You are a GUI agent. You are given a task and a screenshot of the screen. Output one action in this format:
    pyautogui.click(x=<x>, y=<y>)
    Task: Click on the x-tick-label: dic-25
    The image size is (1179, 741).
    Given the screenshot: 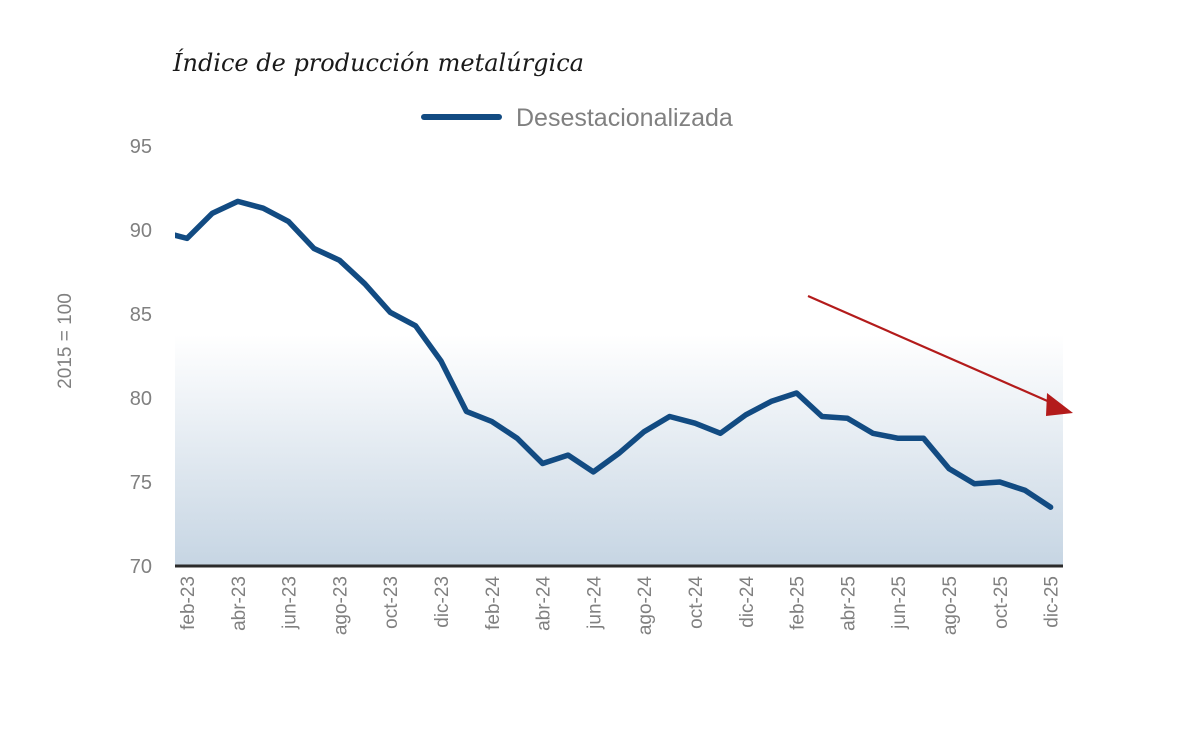 What is the action you would take?
    pyautogui.click(x=1052, y=602)
    